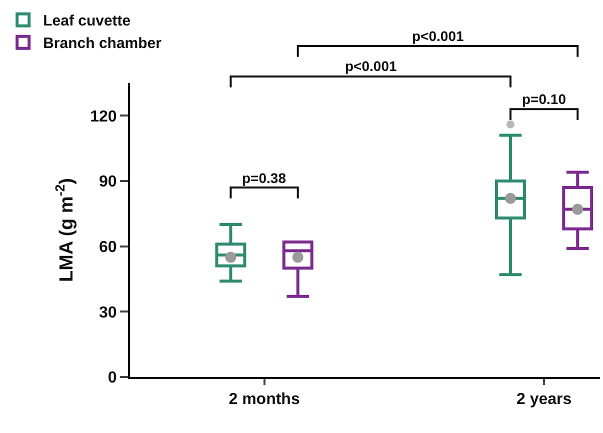 The width and height of the screenshot is (603, 433). What do you see at coordinates (544, 99) in the screenshot?
I see `annotation: p=0.10` at bounding box center [544, 99].